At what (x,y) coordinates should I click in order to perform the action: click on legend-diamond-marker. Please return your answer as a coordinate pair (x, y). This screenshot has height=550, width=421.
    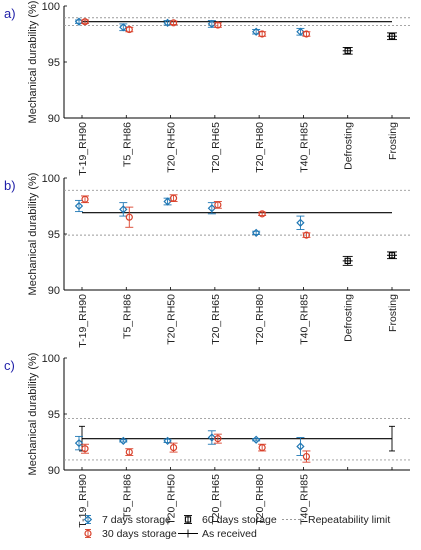
    Looking at the image, I should click on (88, 519).